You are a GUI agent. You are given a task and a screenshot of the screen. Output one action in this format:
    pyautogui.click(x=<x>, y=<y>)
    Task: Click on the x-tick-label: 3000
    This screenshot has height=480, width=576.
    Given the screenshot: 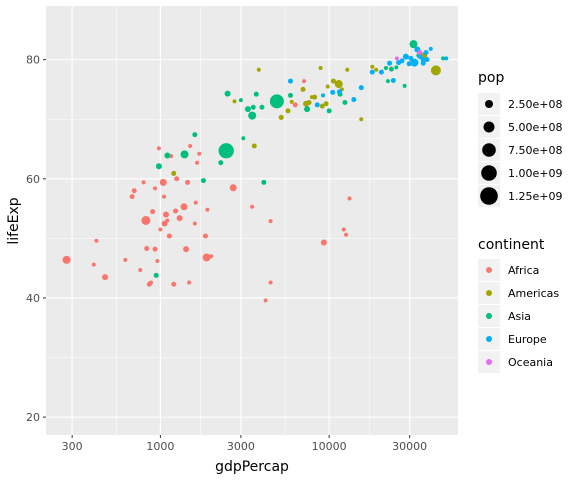 What is the action you would take?
    pyautogui.click(x=241, y=446)
    